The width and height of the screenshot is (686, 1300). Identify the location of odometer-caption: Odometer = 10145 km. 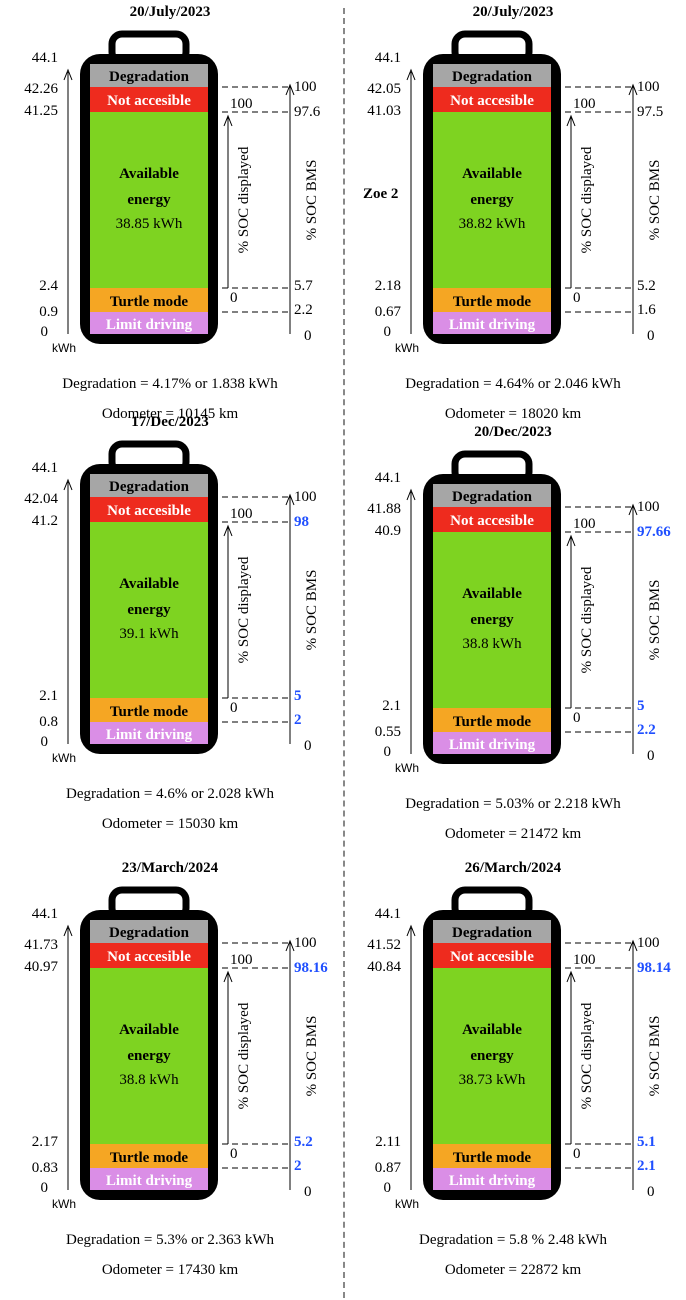
(170, 414).